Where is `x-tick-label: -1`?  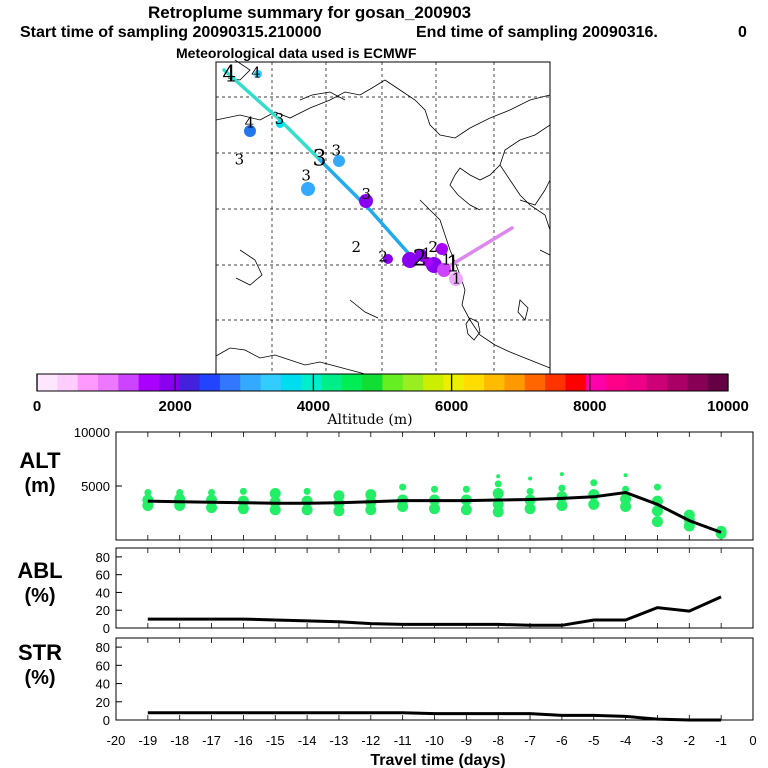
x-tick-label: -1 is located at coordinates (721, 740).